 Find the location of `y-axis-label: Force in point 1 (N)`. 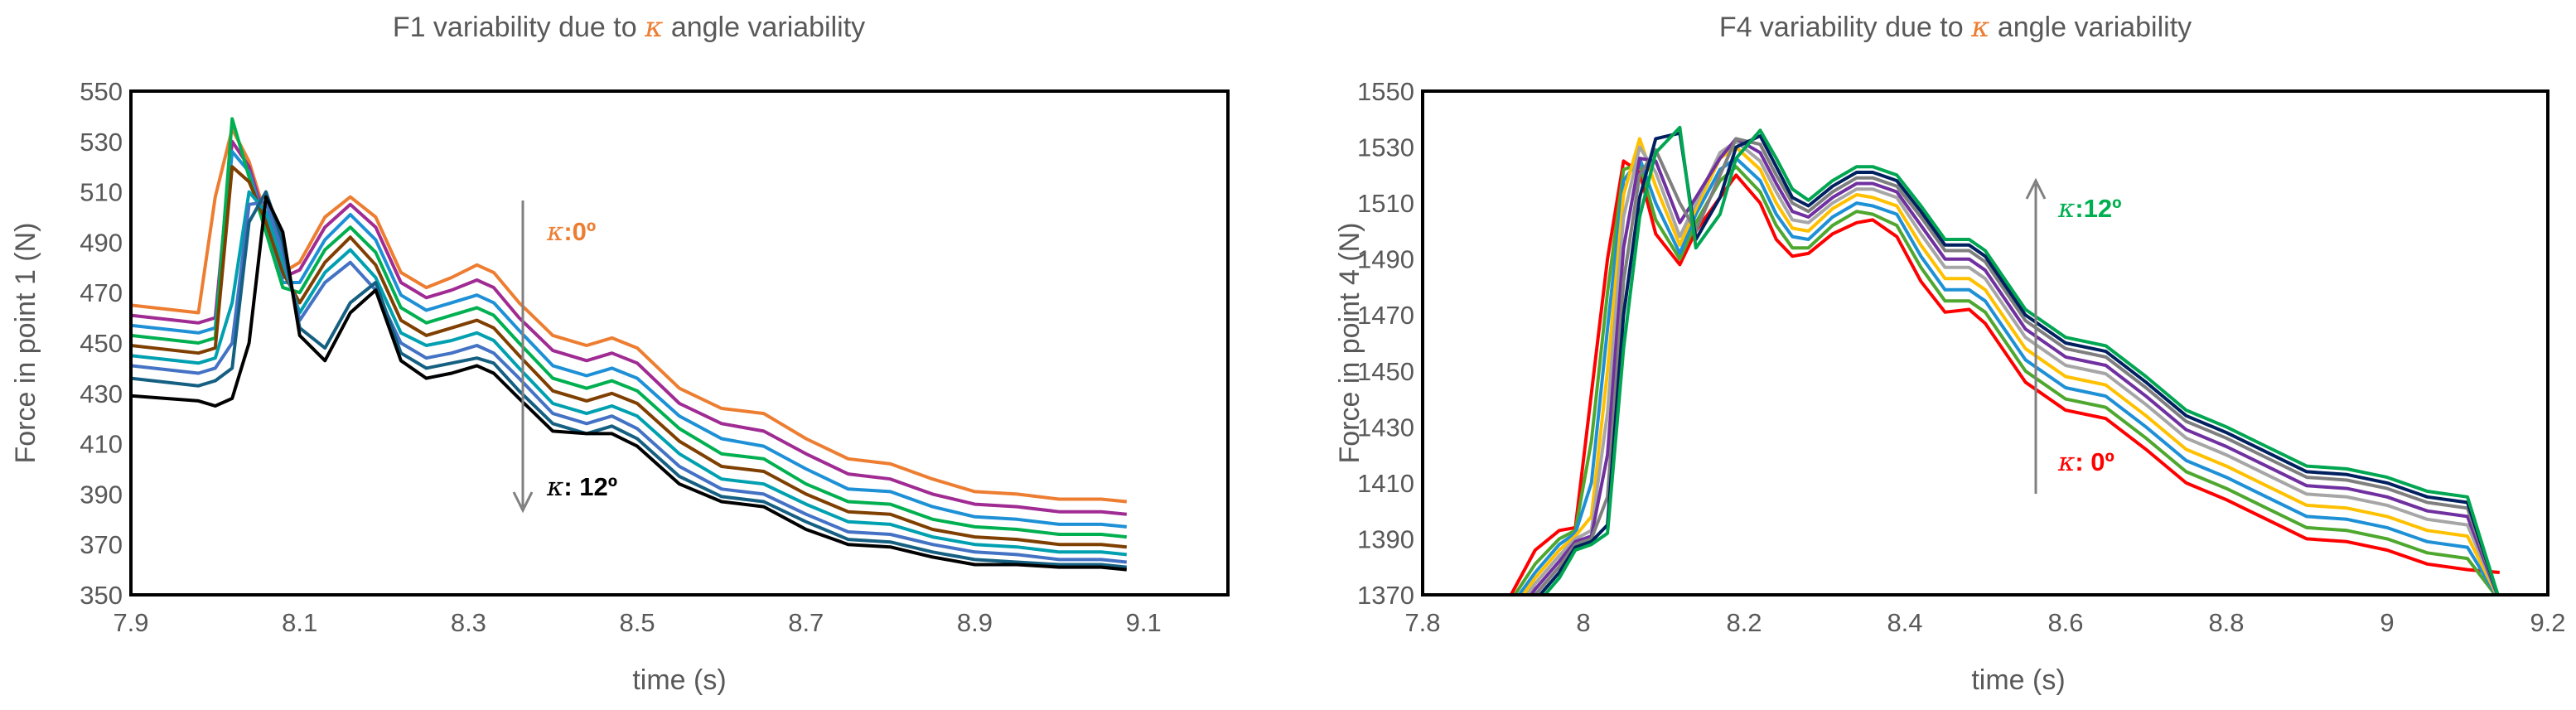

y-axis-label: Force in point 1 (N) is located at coordinates (25, 343).